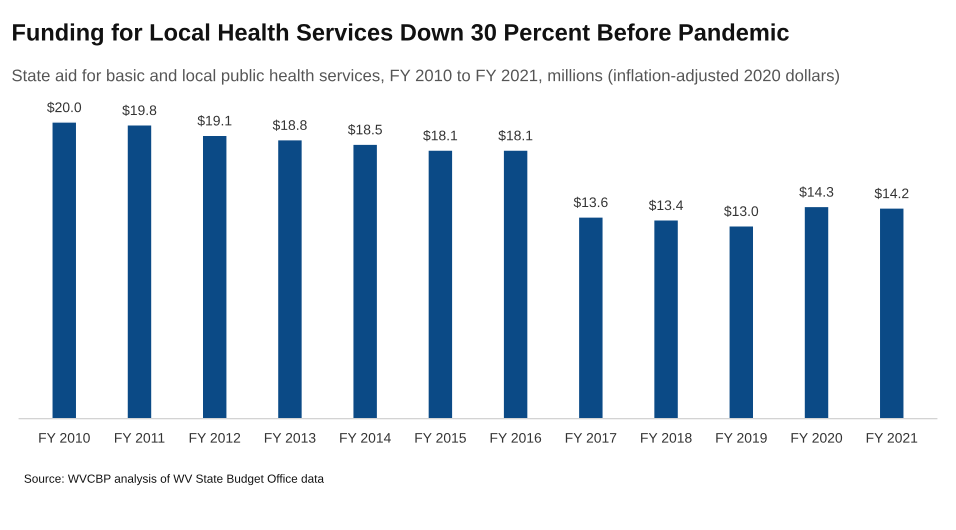 The width and height of the screenshot is (956, 530). I want to click on x-tick-label: FY 2015, so click(440, 437).